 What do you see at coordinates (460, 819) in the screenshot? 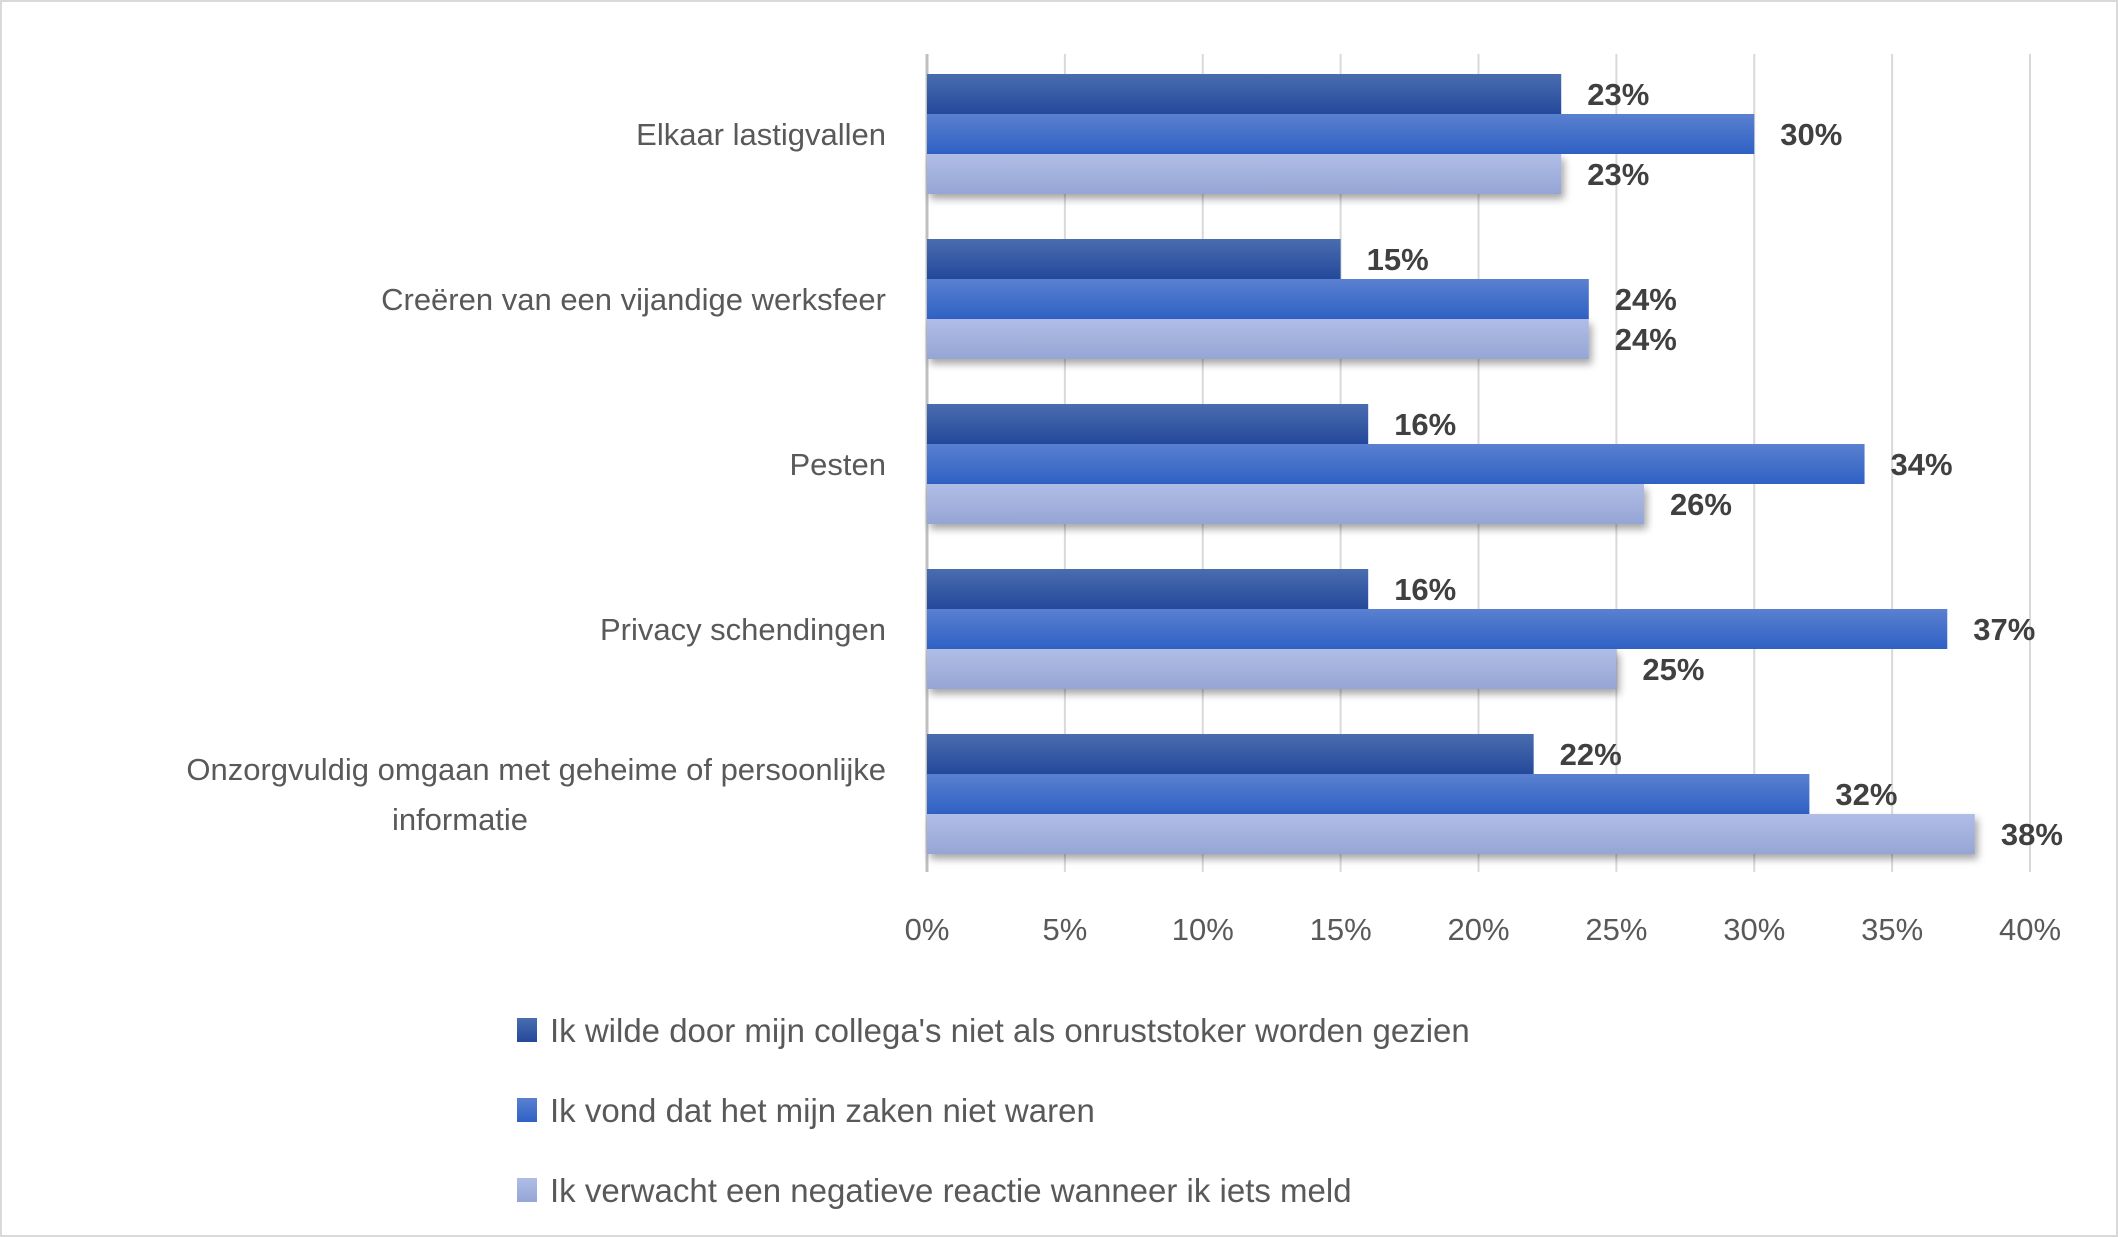
I see `category-label: informatie` at bounding box center [460, 819].